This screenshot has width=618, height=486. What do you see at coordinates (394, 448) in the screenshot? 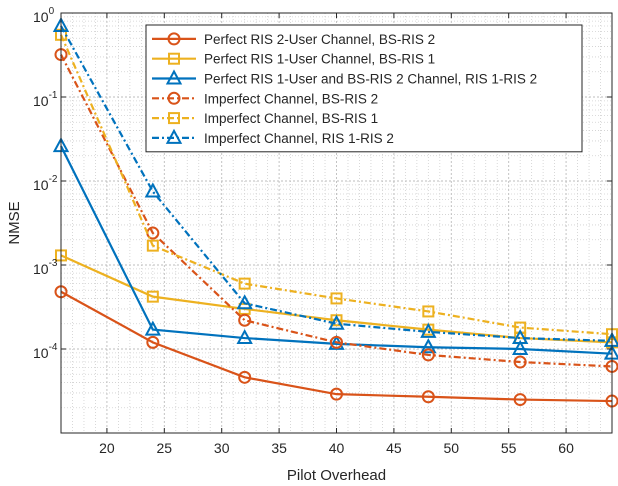
I see `x-tick-label: 45` at bounding box center [394, 448].